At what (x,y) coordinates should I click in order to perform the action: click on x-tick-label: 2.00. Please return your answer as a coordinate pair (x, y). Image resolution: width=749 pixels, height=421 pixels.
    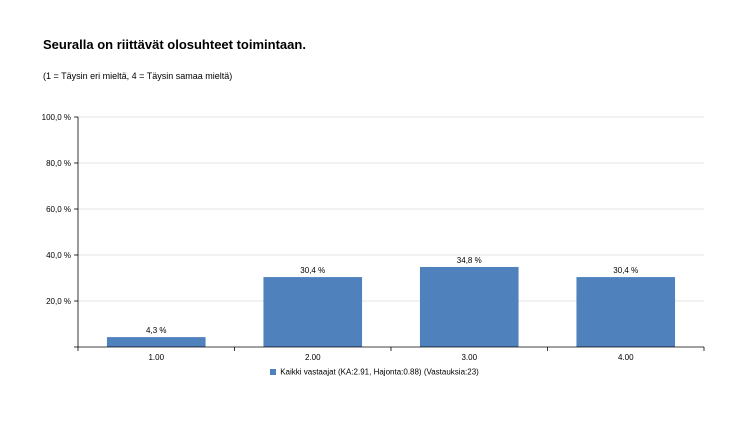
    Looking at the image, I should click on (313, 357).